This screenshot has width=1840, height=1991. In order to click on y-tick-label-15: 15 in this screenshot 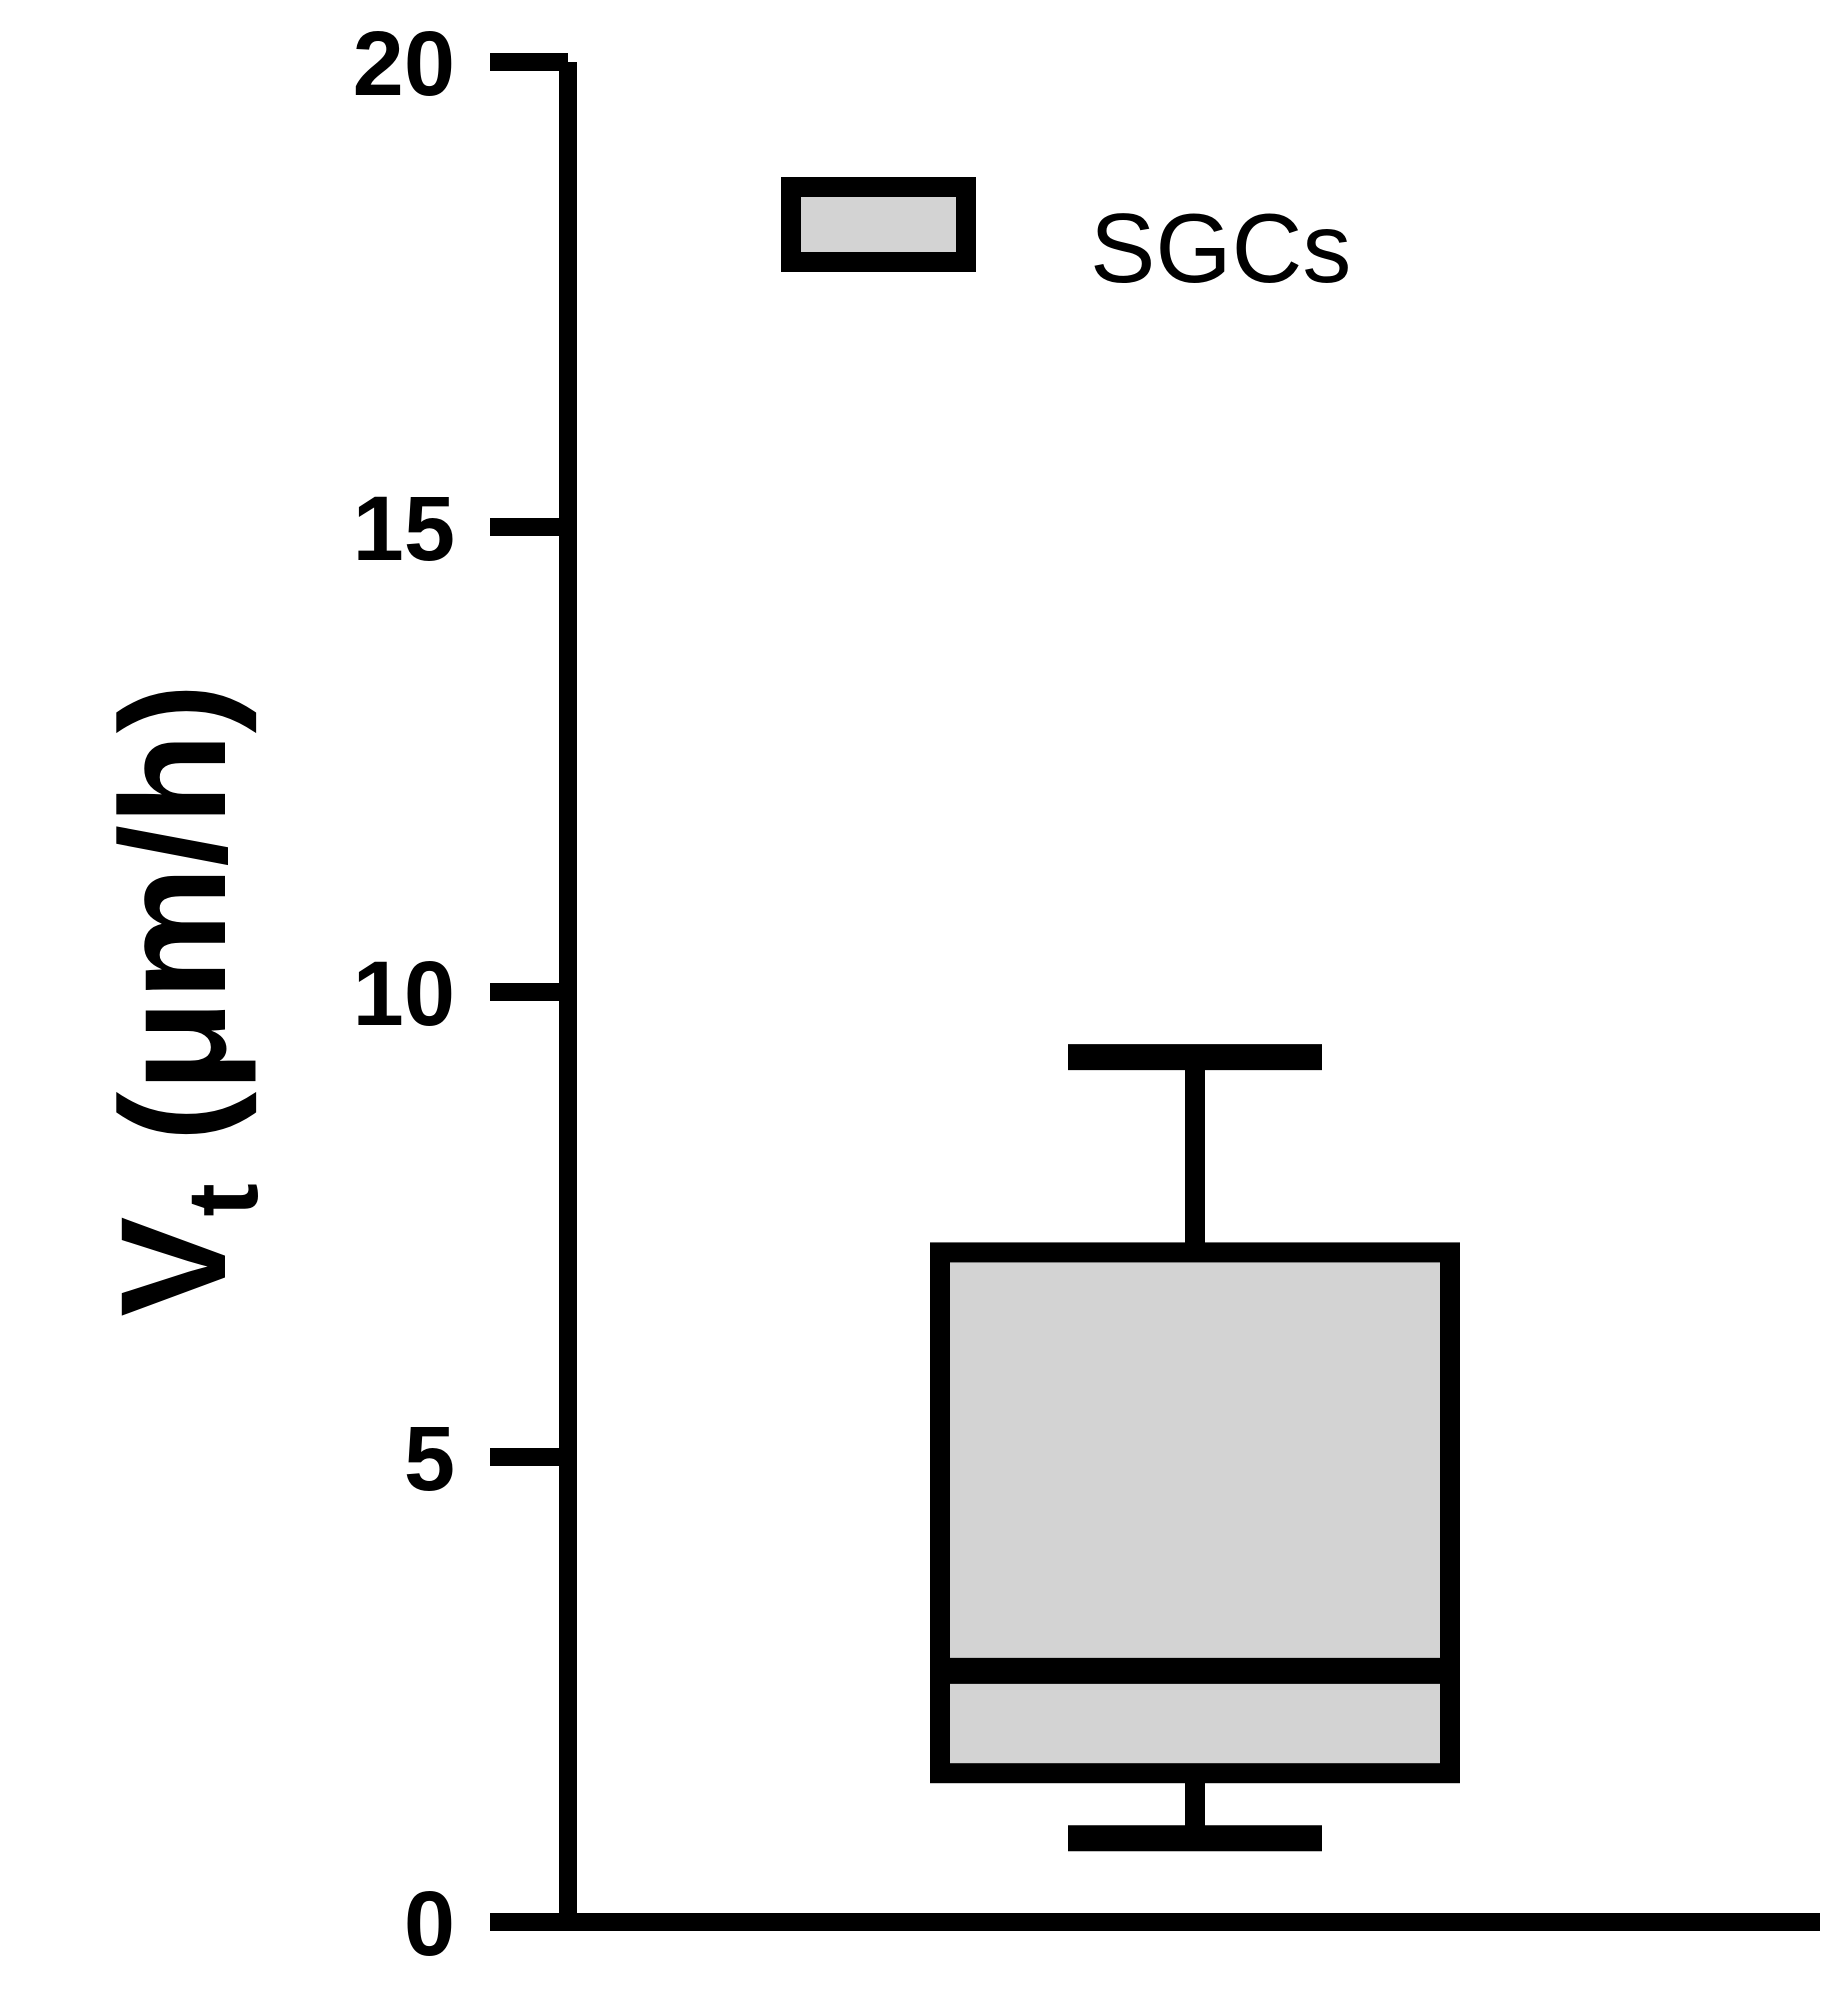, I will do `click(404, 529)`.